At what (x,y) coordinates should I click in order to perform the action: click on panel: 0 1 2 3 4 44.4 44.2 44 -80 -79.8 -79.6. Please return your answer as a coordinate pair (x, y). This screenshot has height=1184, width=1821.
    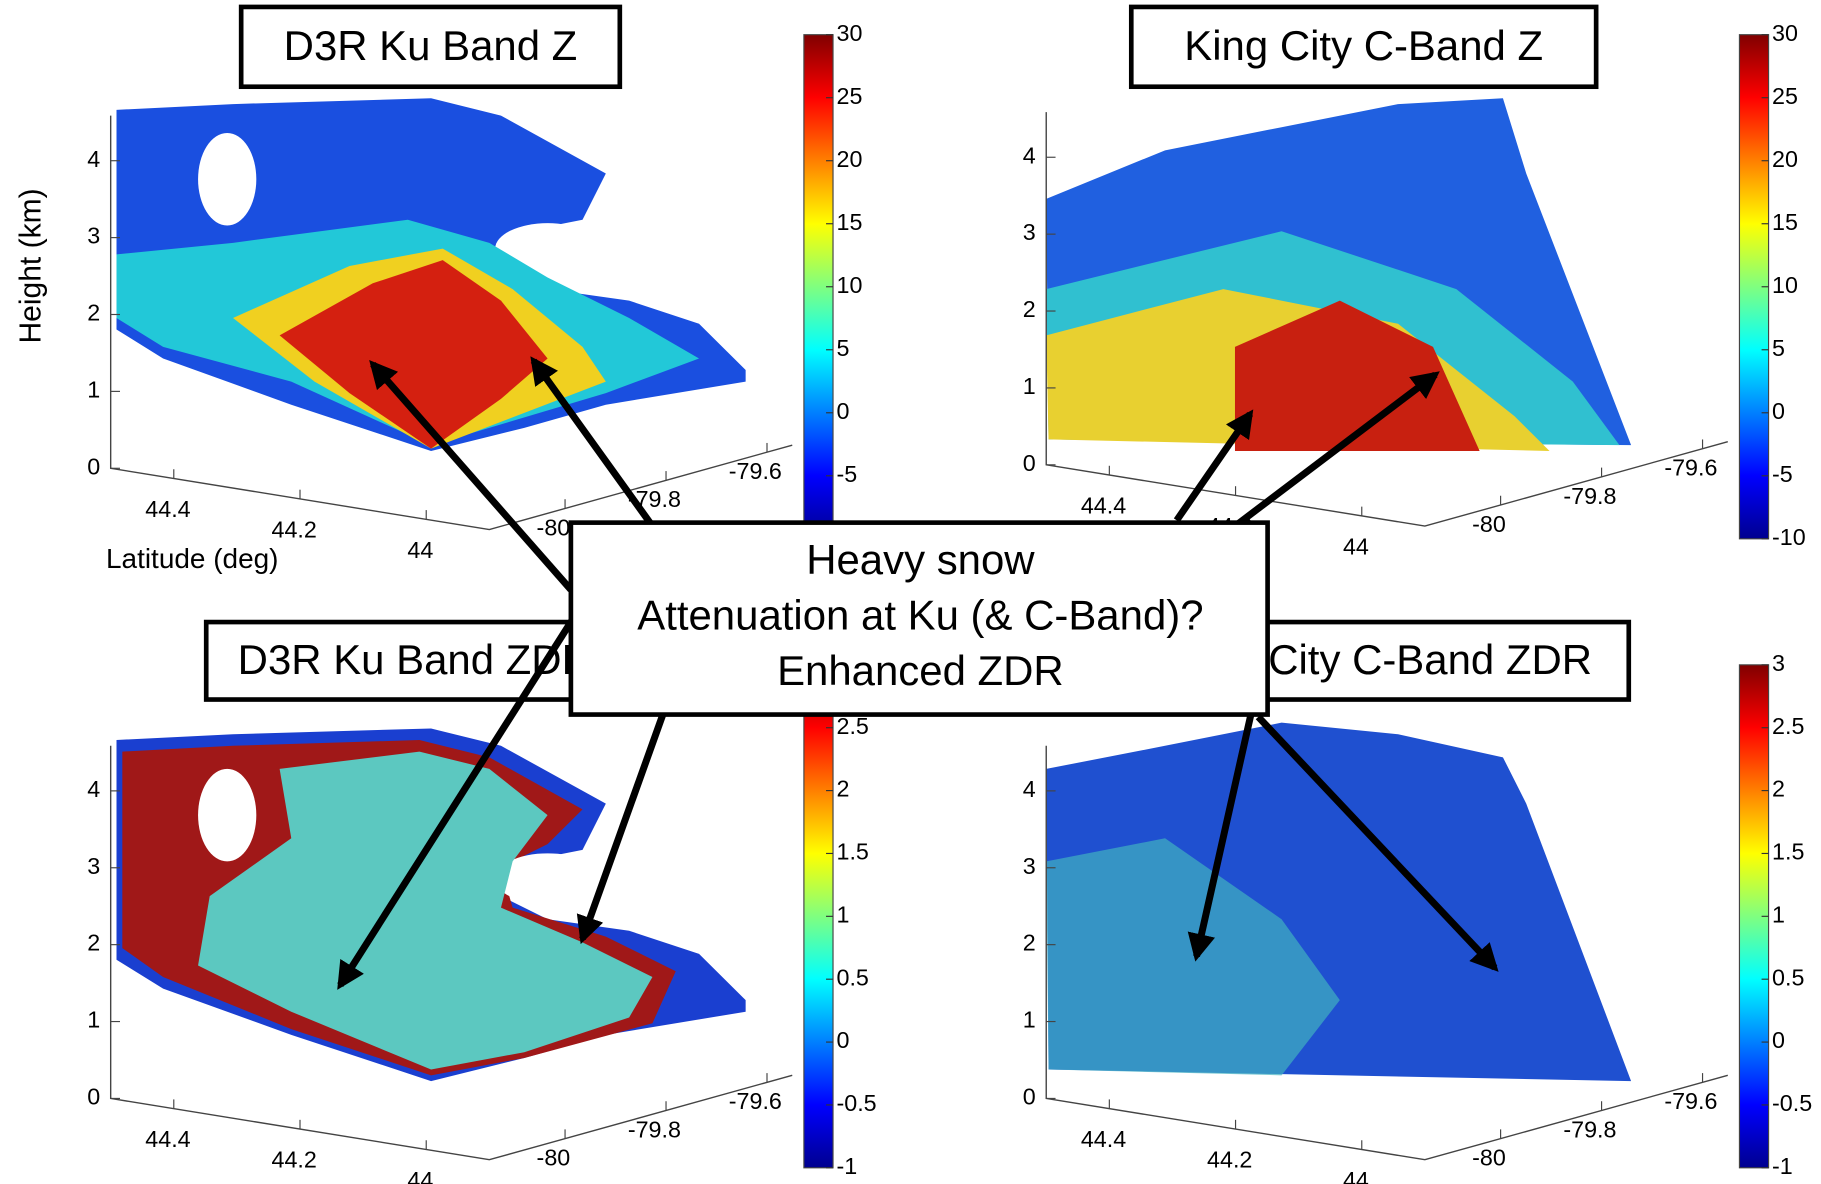
    Looking at the image, I should click on (440, 964).